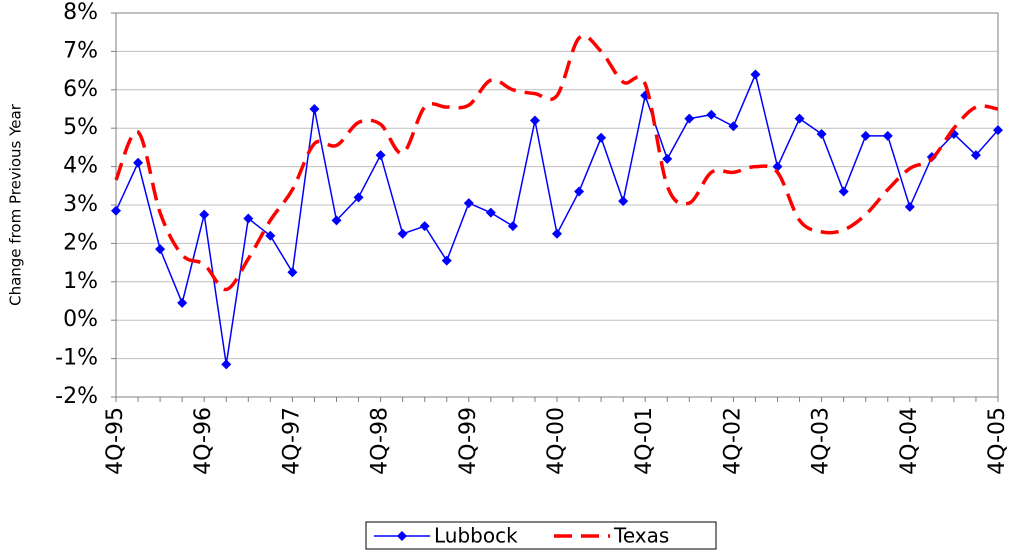 The height and width of the screenshot is (552, 1016). What do you see at coordinates (76, 396) in the screenshot?
I see `y-tick-label: -2%` at bounding box center [76, 396].